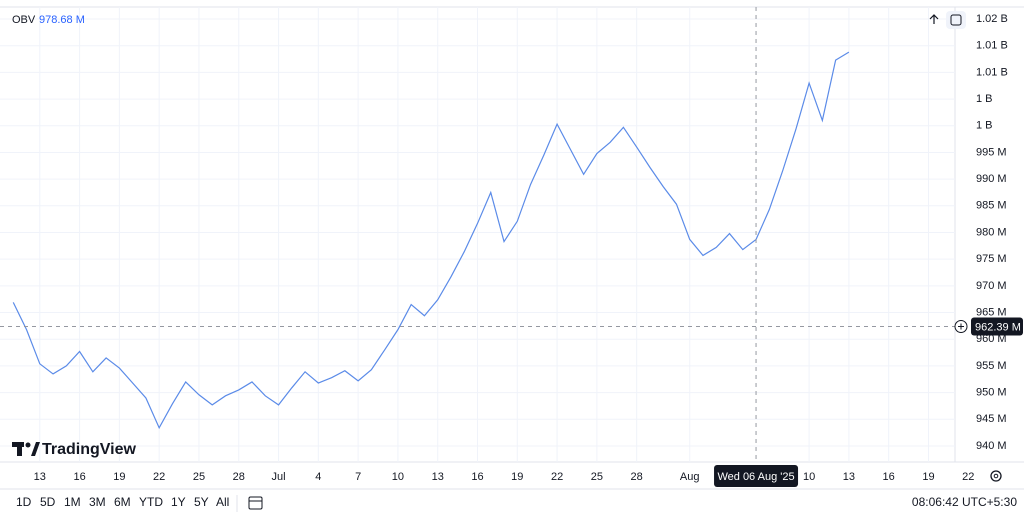 Image resolution: width=1024 pixels, height=518 pixels. What do you see at coordinates (991, 206) in the screenshot?
I see `y-tick-label: 985 M` at bounding box center [991, 206].